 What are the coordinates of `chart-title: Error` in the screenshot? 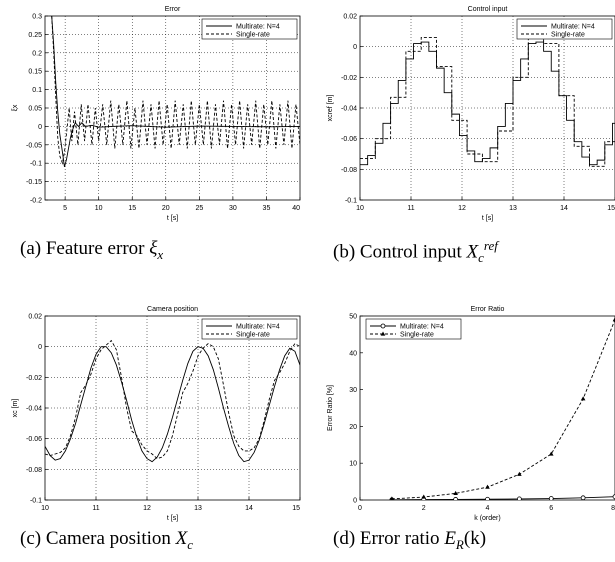 It's located at (173, 9).